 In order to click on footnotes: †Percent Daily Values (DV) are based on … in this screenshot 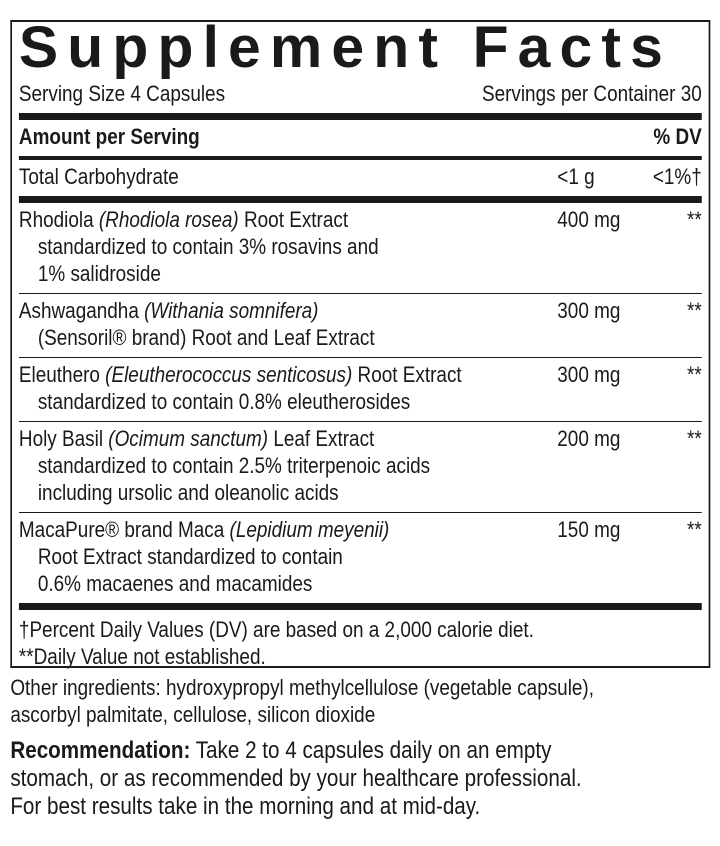, I will do `click(360, 640)`.